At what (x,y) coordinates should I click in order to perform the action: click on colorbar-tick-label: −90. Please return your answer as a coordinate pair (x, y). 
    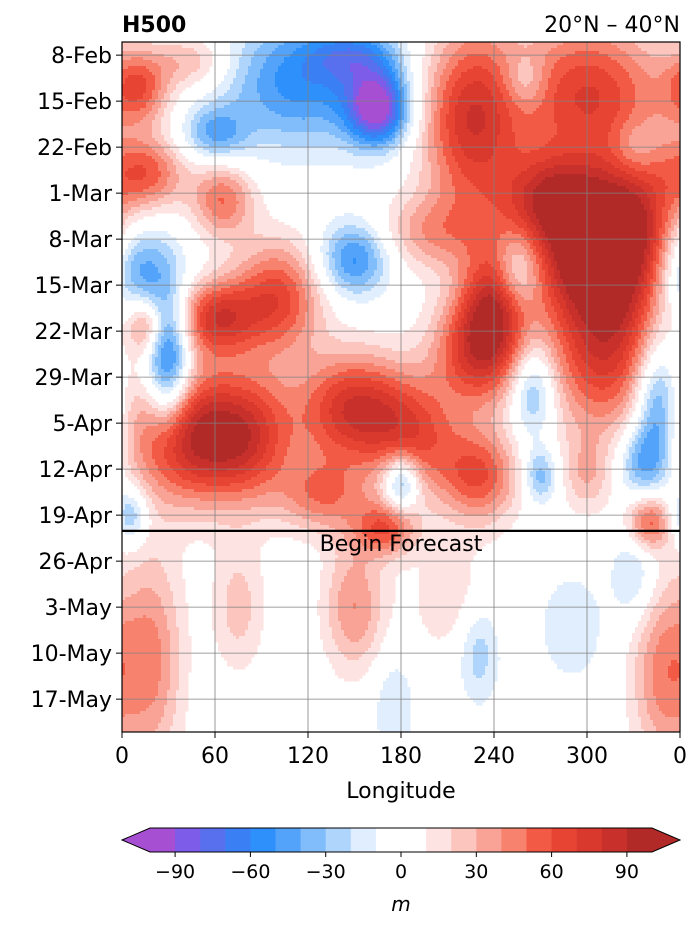
    Looking at the image, I should click on (175, 872).